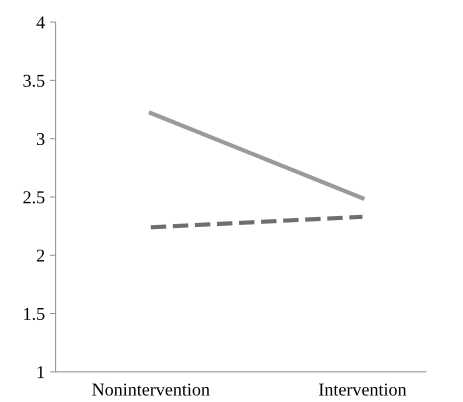 The width and height of the screenshot is (463, 402). Describe the element at coordinates (40, 139) in the screenshot. I see `y-tick-label: 3` at that location.